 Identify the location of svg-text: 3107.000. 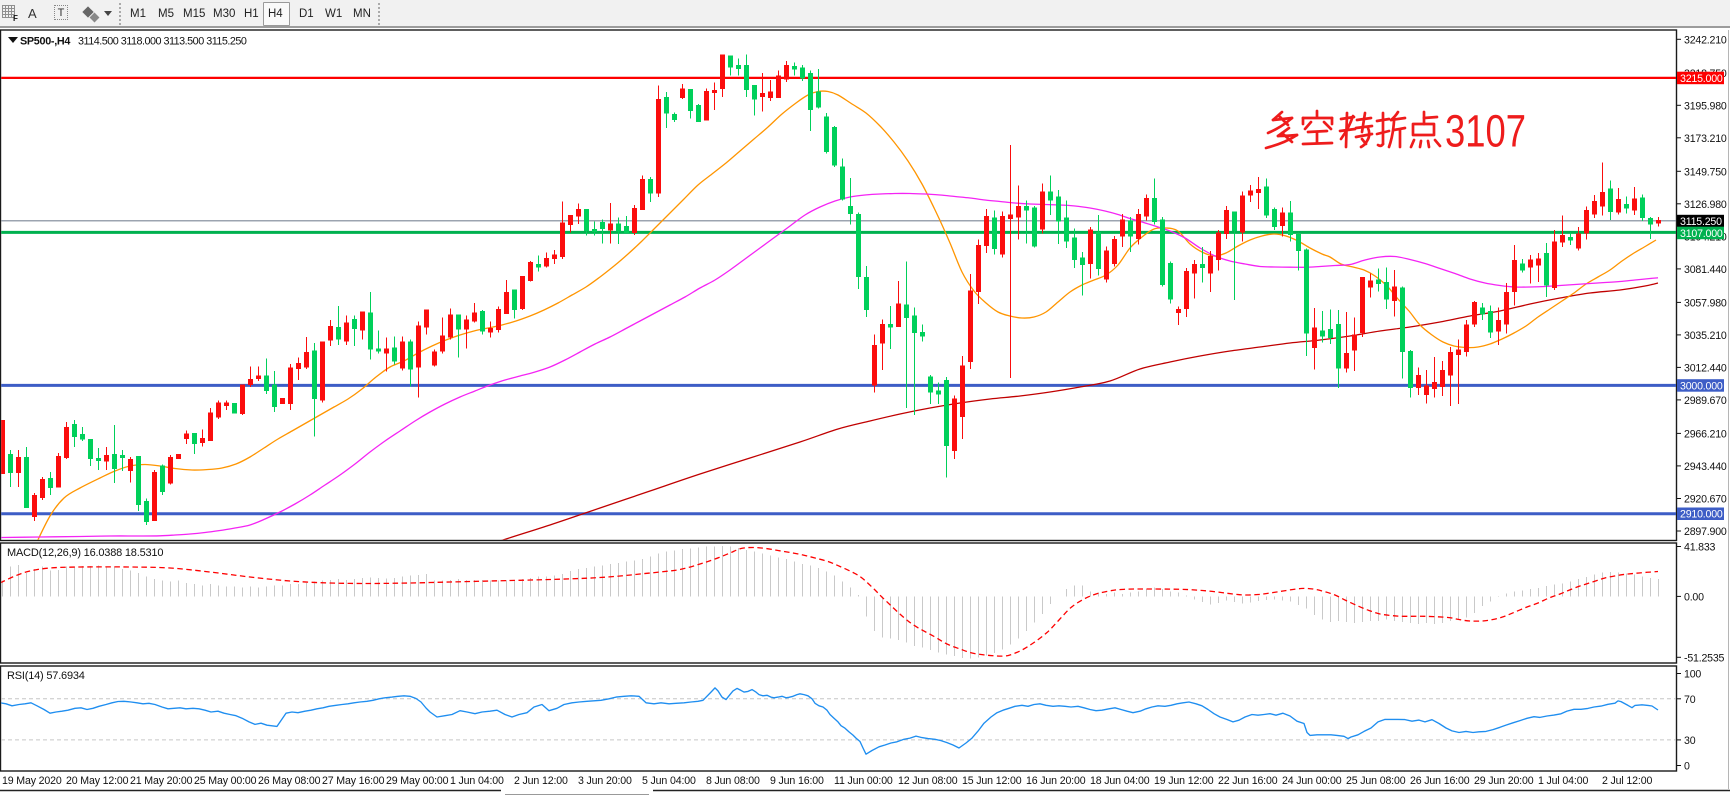
(1701, 234).